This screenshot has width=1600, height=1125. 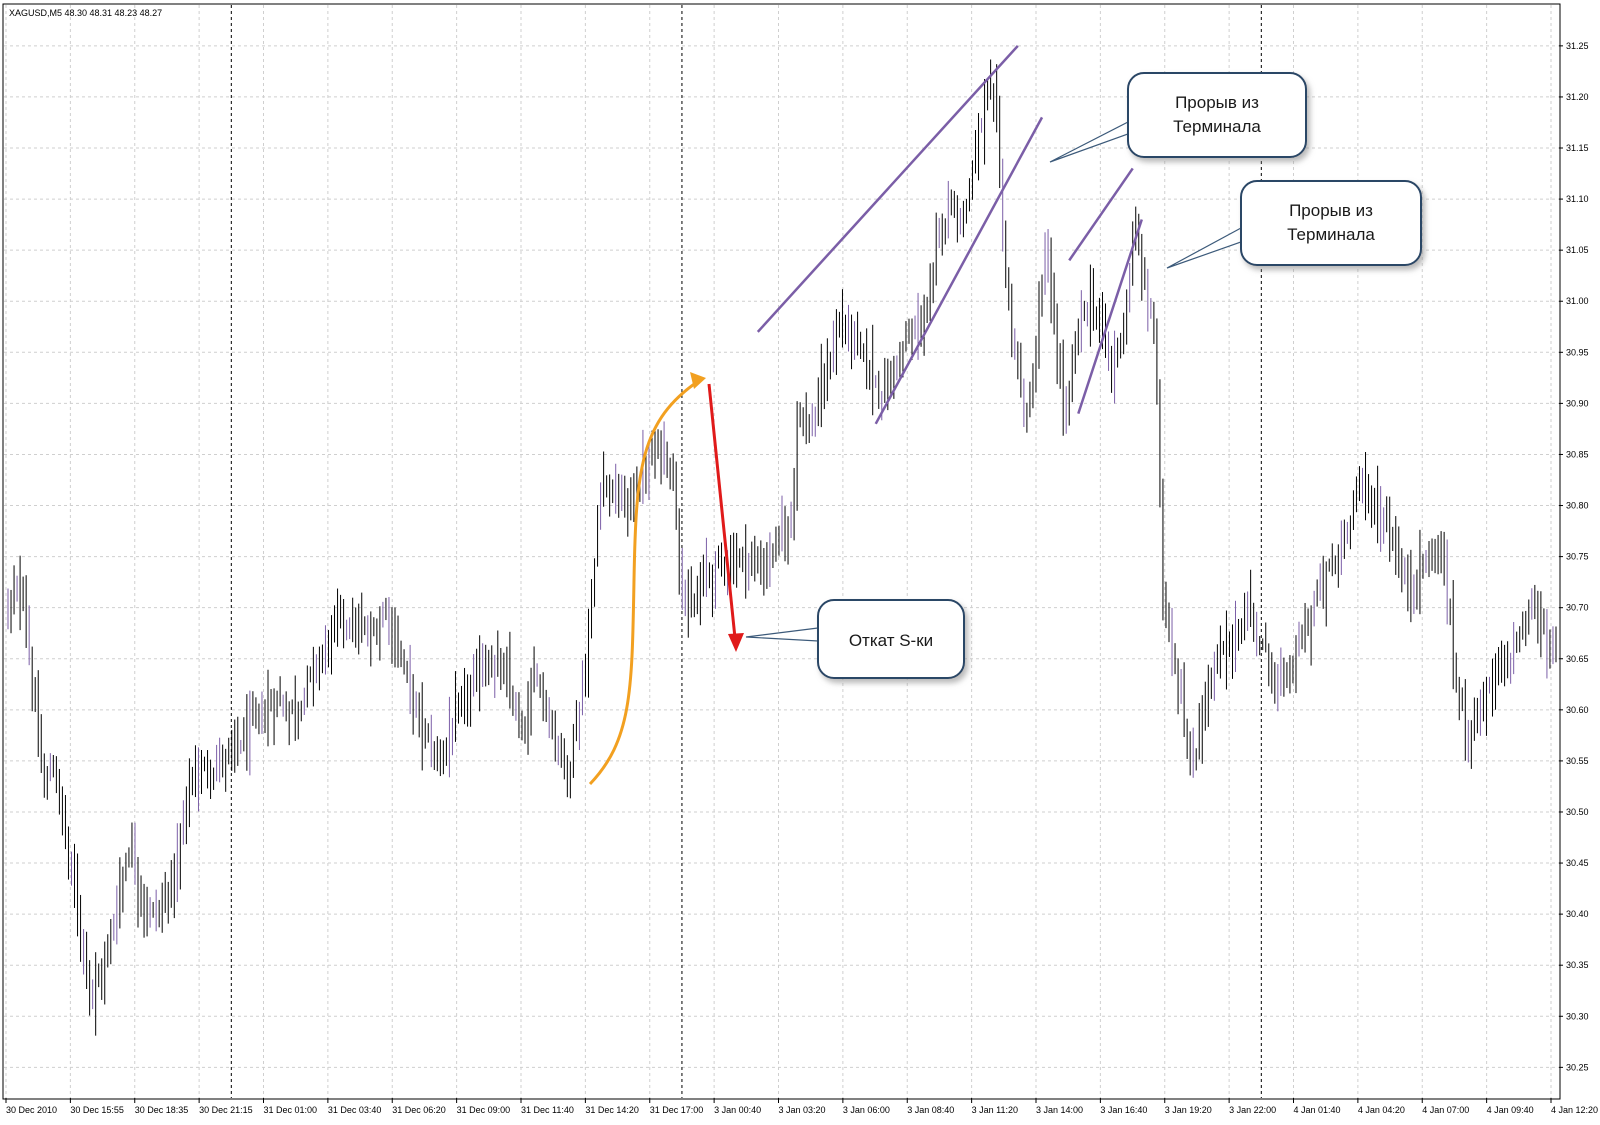 What do you see at coordinates (1252, 1110) in the screenshot?
I see `x-tick-label: 3 Jan 22:00` at bounding box center [1252, 1110].